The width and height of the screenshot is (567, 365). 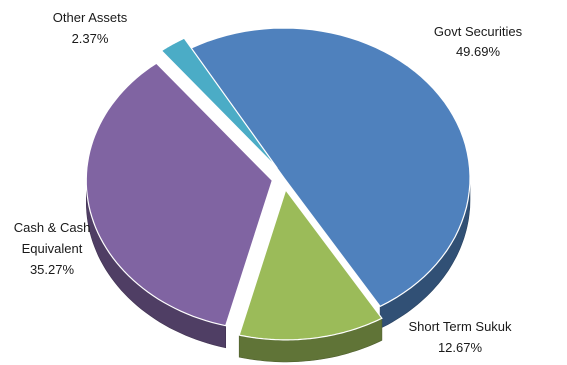 What do you see at coordinates (90, 28) in the screenshot?
I see `slice-label-other-assets: Other Assets 2.37%` at bounding box center [90, 28].